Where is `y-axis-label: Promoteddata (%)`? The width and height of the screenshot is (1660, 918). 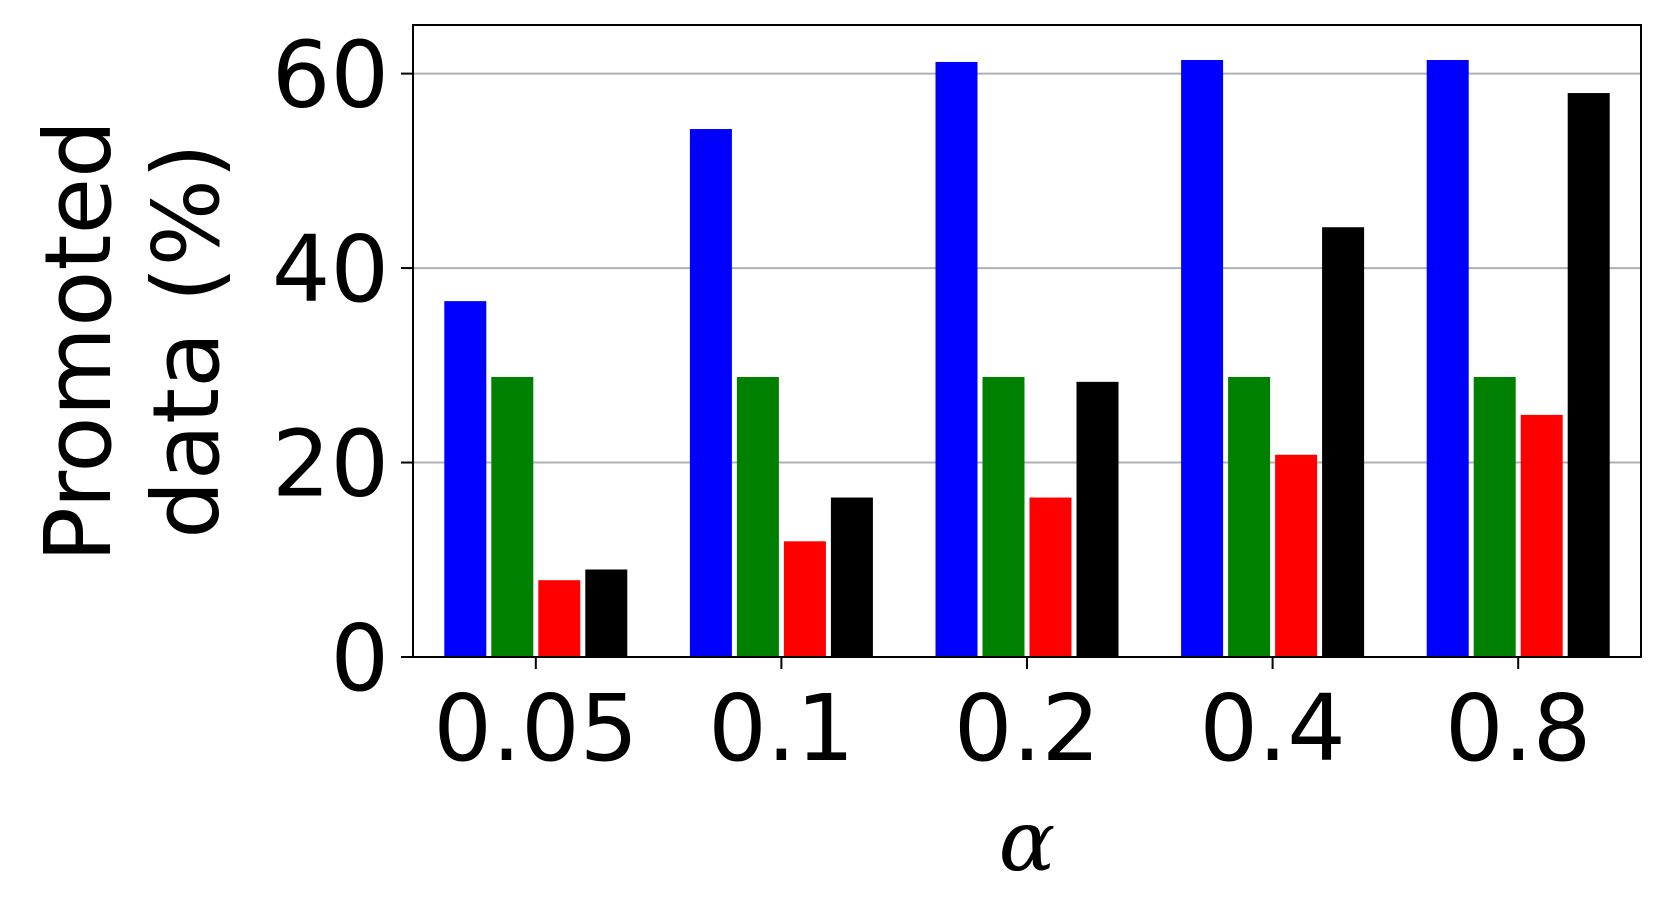 y-axis-label: Promoteddata (%) is located at coordinates (132, 341).